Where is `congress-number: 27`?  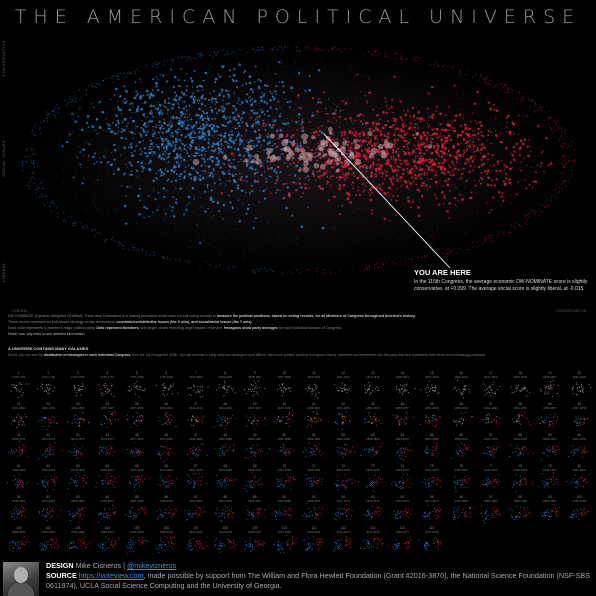
congress-number: 27 is located at coordinates (196, 404).